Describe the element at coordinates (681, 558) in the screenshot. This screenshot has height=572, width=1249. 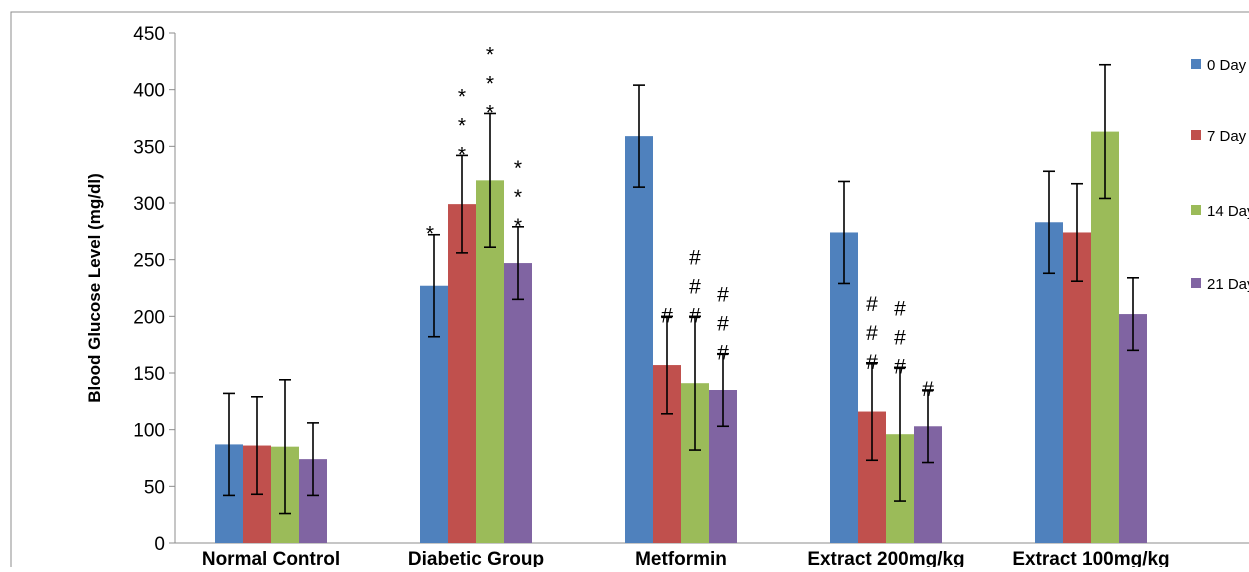
I see `x-category-label: Metformin` at that location.